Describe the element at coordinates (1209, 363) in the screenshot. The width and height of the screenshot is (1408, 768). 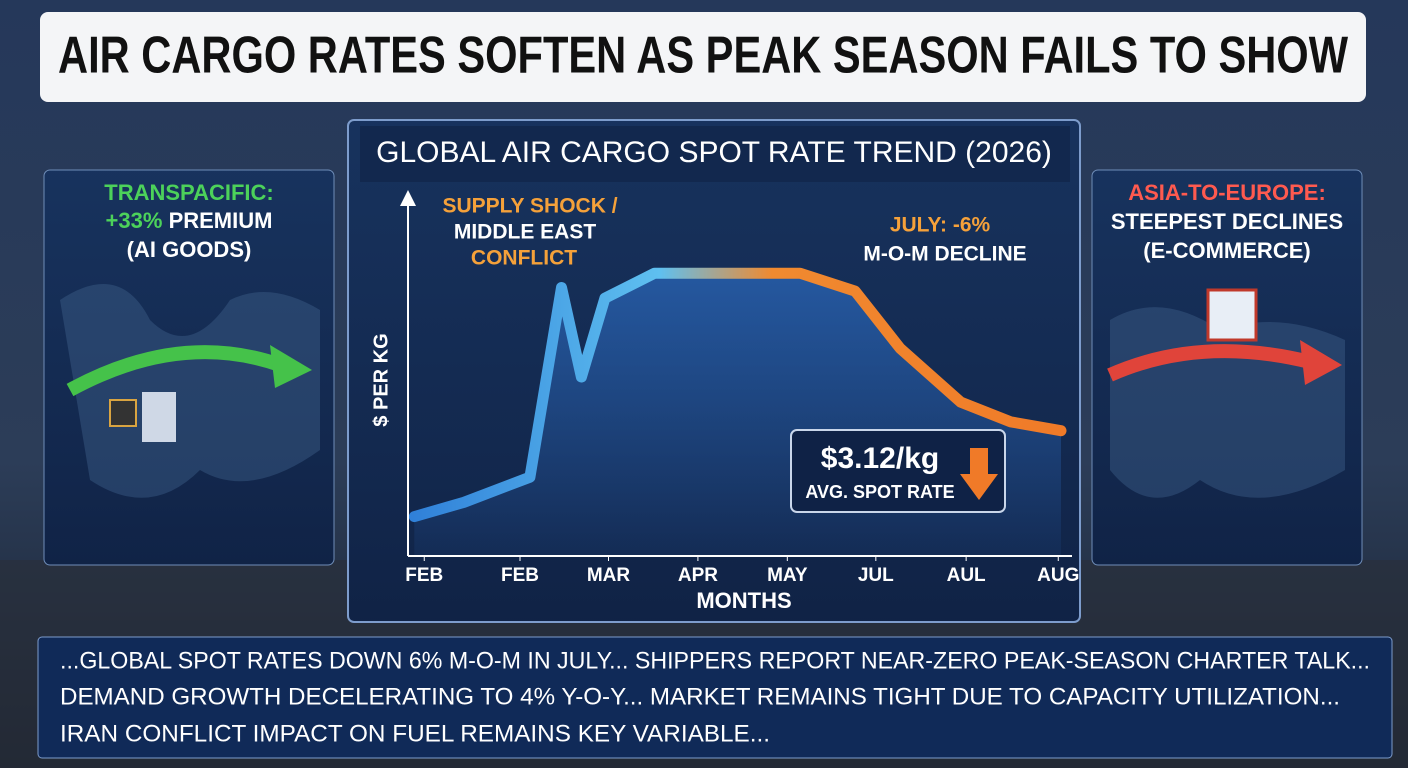
I see `red-arrow` at that location.